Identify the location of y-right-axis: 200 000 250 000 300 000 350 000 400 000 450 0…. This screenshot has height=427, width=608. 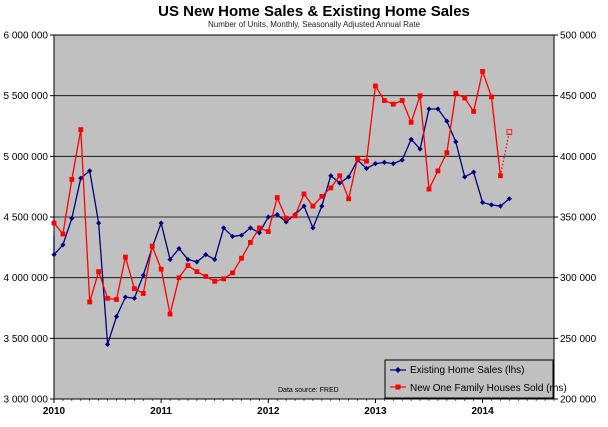
(575, 218).